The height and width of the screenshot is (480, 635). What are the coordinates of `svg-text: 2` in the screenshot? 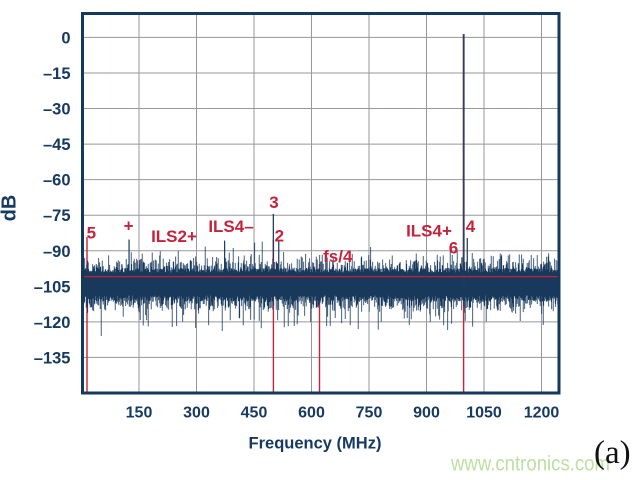 It's located at (279, 236).